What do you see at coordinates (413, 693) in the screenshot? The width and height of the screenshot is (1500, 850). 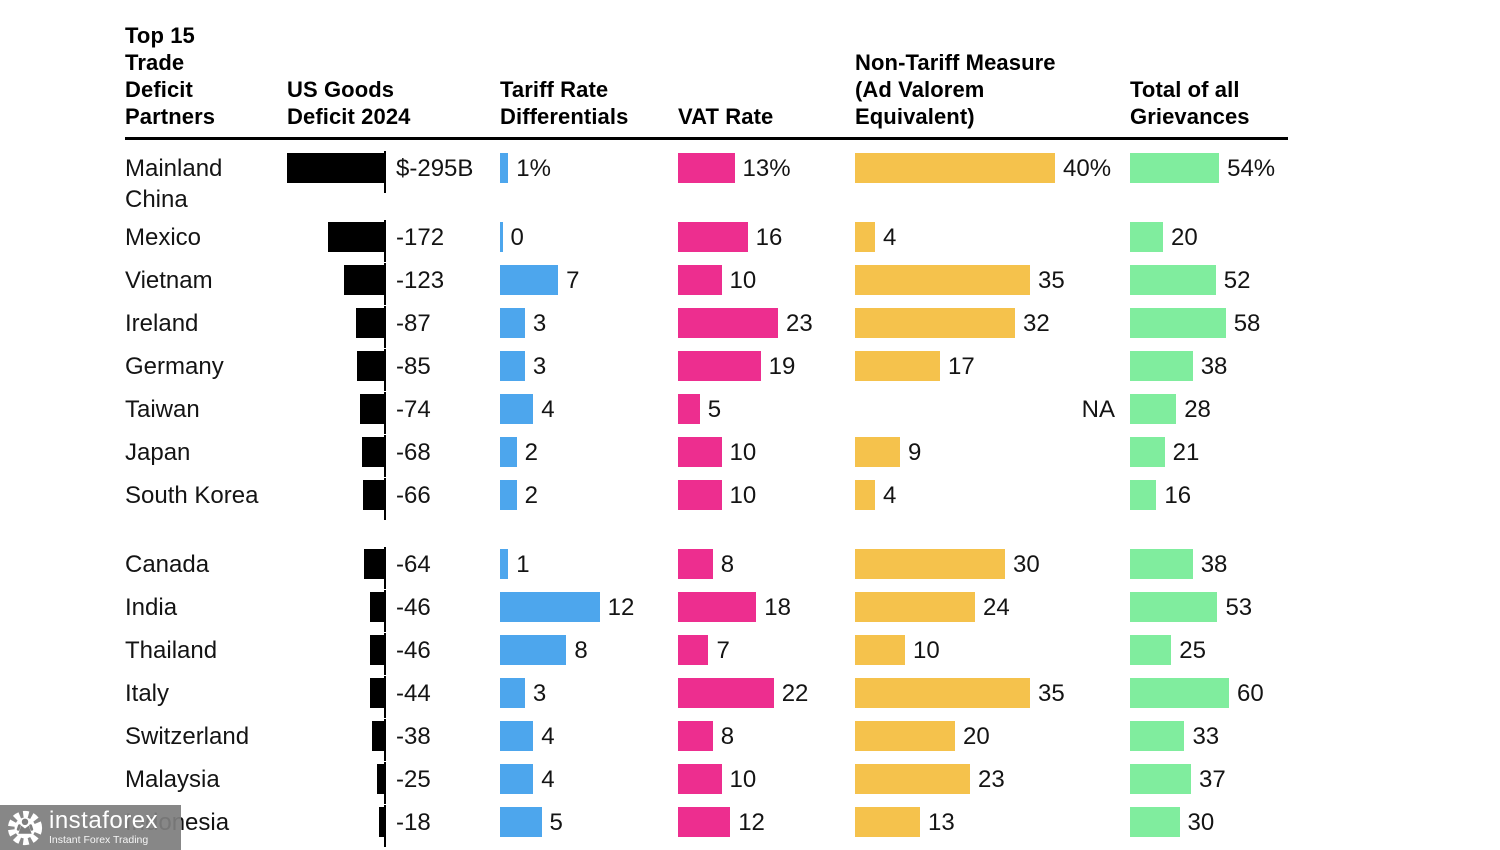 I see `deficit-value: -44` at bounding box center [413, 693].